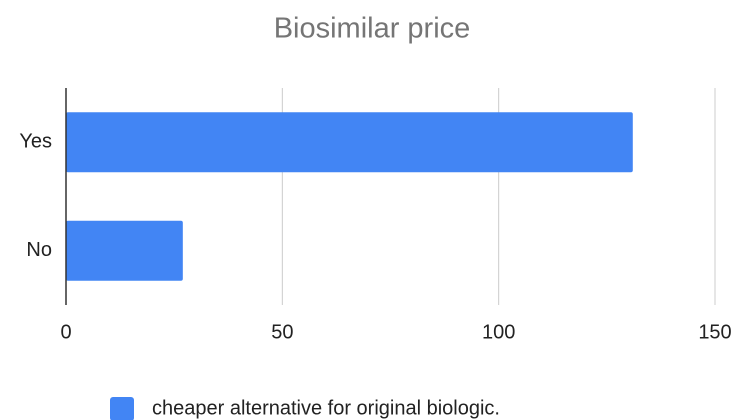 The width and height of the screenshot is (739, 420). What do you see at coordinates (498, 332) in the screenshot?
I see `x-tick-label: 100` at bounding box center [498, 332].